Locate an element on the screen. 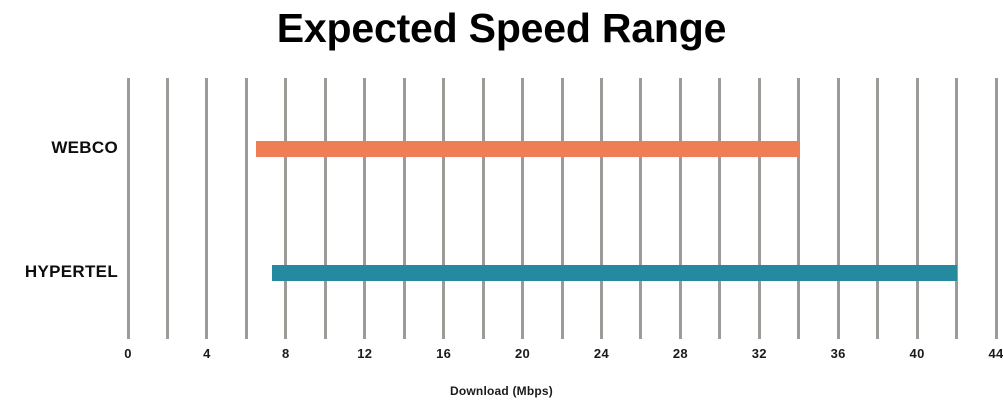 The height and width of the screenshot is (405, 1003). x-axis-title: Download (Mbps) is located at coordinates (501, 391).